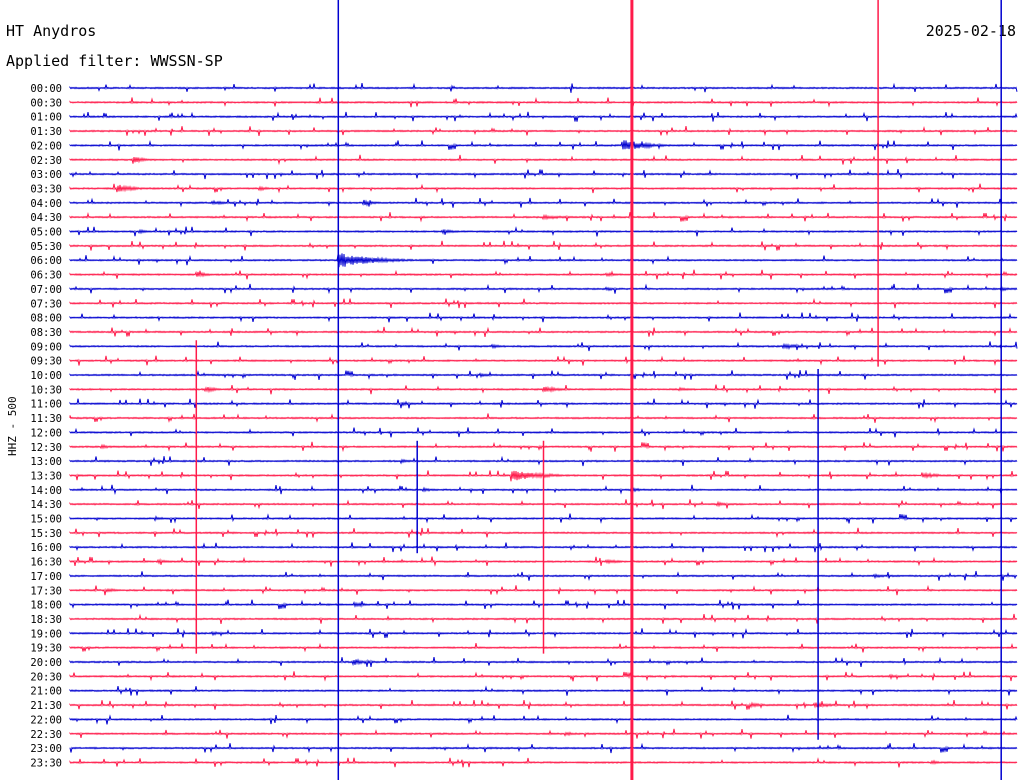 Image resolution: width=1024 pixels, height=780 pixels. What do you see at coordinates (46, 720) in the screenshot?
I see `time-label: 22:00` at bounding box center [46, 720].